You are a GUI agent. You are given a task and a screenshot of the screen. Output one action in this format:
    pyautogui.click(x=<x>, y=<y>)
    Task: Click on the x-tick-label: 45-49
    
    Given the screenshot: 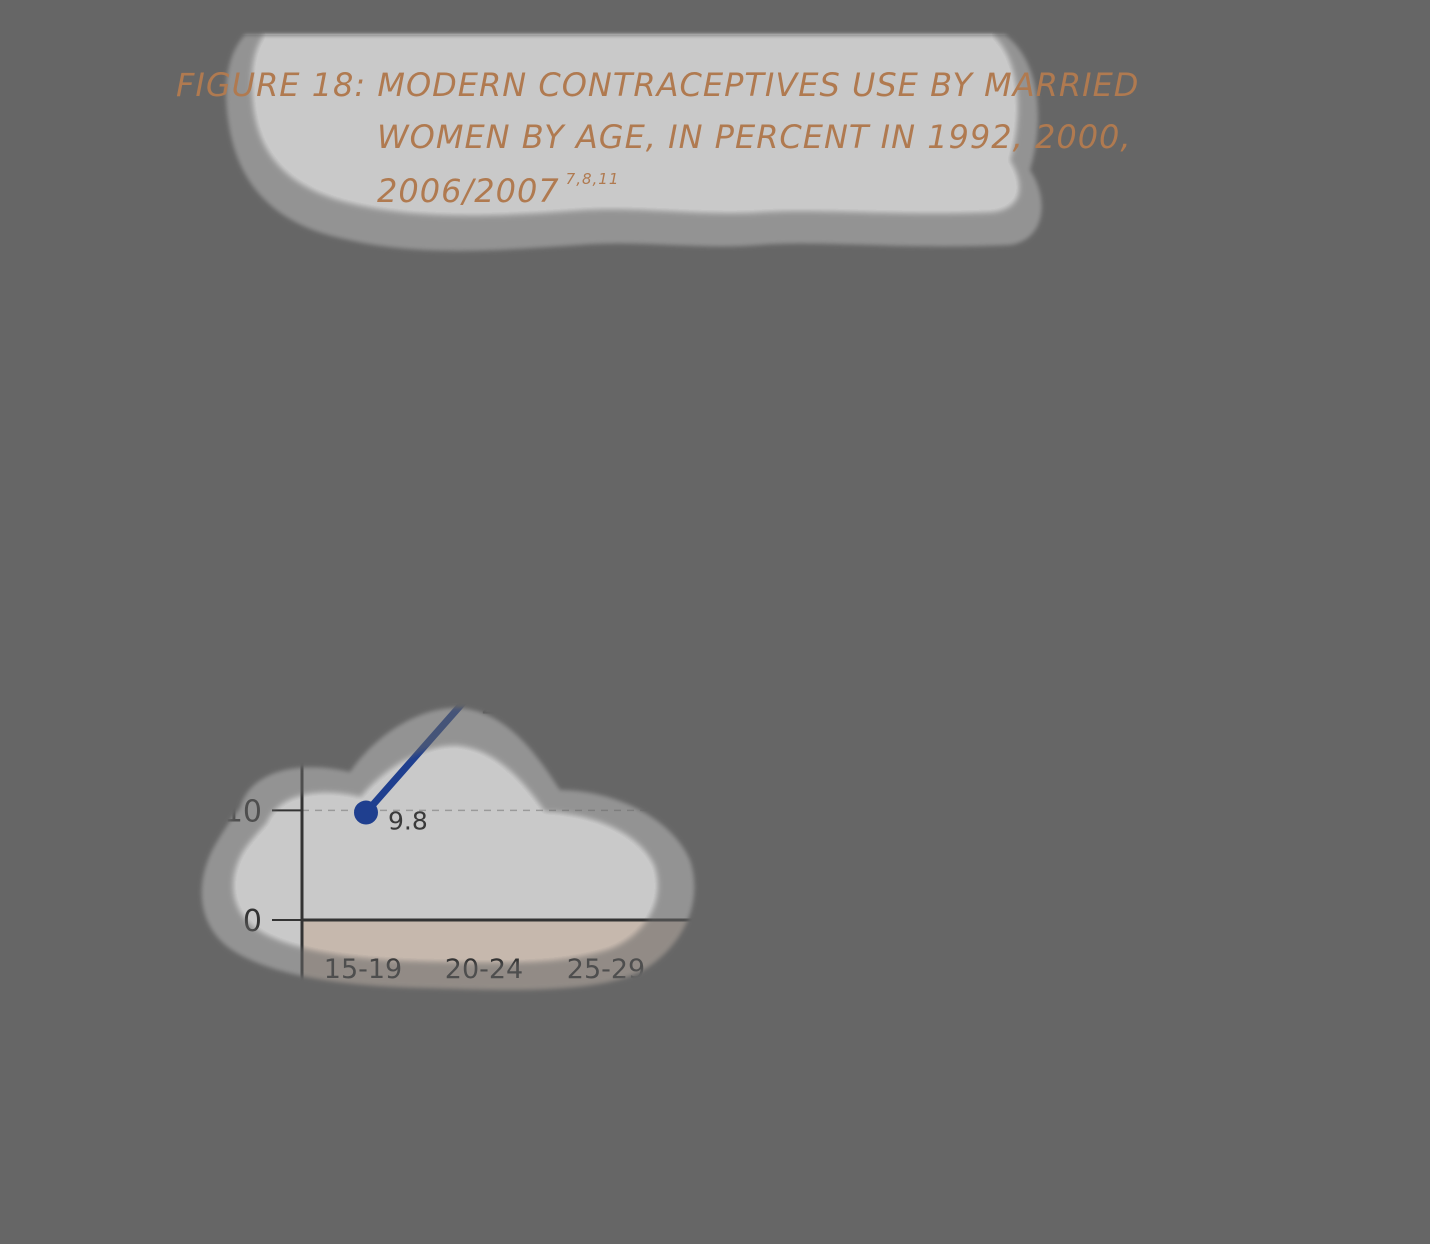 What is the action you would take?
    pyautogui.click(x=1097, y=969)
    